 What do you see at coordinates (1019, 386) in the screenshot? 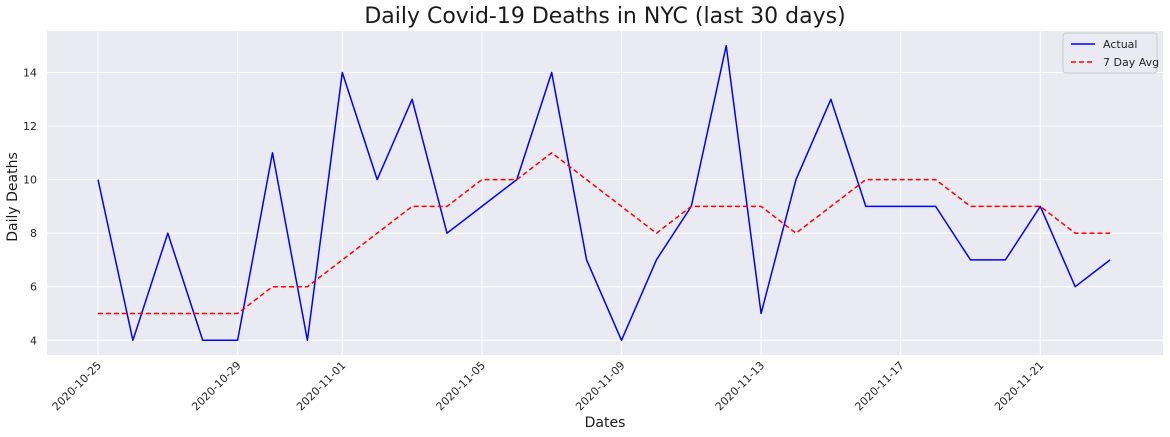
I see `x-tick-label: 2020-11-21` at bounding box center [1019, 386].